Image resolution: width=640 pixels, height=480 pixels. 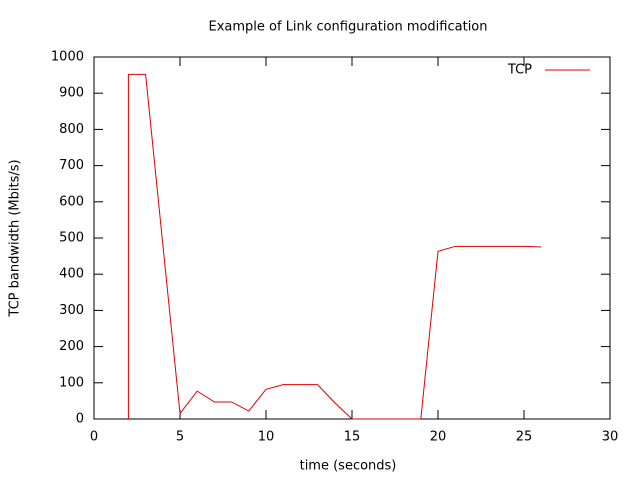 What do you see at coordinates (71, 346) in the screenshot?
I see `y-tick-label: 200` at bounding box center [71, 346].